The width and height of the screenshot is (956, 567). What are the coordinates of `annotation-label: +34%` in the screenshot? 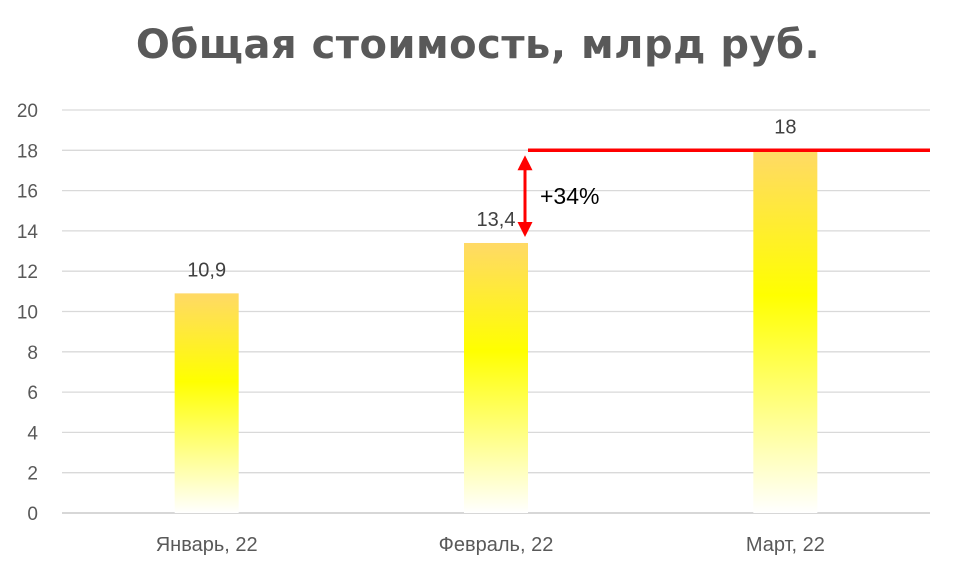 It's located at (569, 196).